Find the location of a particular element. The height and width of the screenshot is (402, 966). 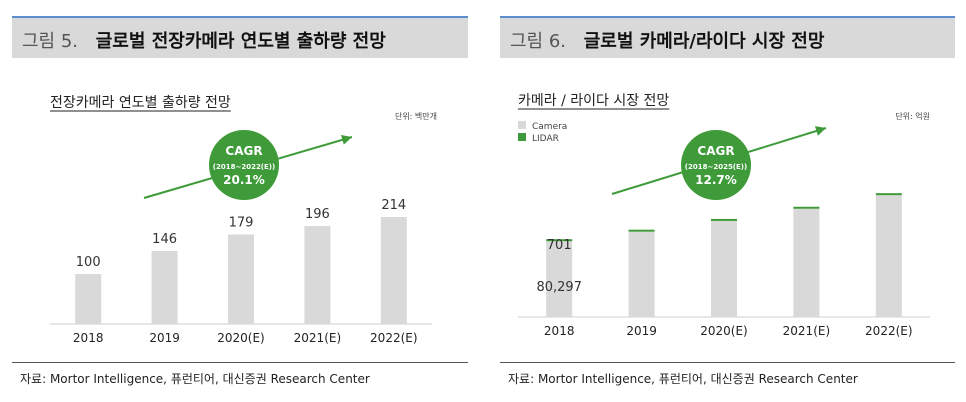

figure-5-title: 글로벌 전장카메라 연도별 출하량 전망 is located at coordinates (240, 41).